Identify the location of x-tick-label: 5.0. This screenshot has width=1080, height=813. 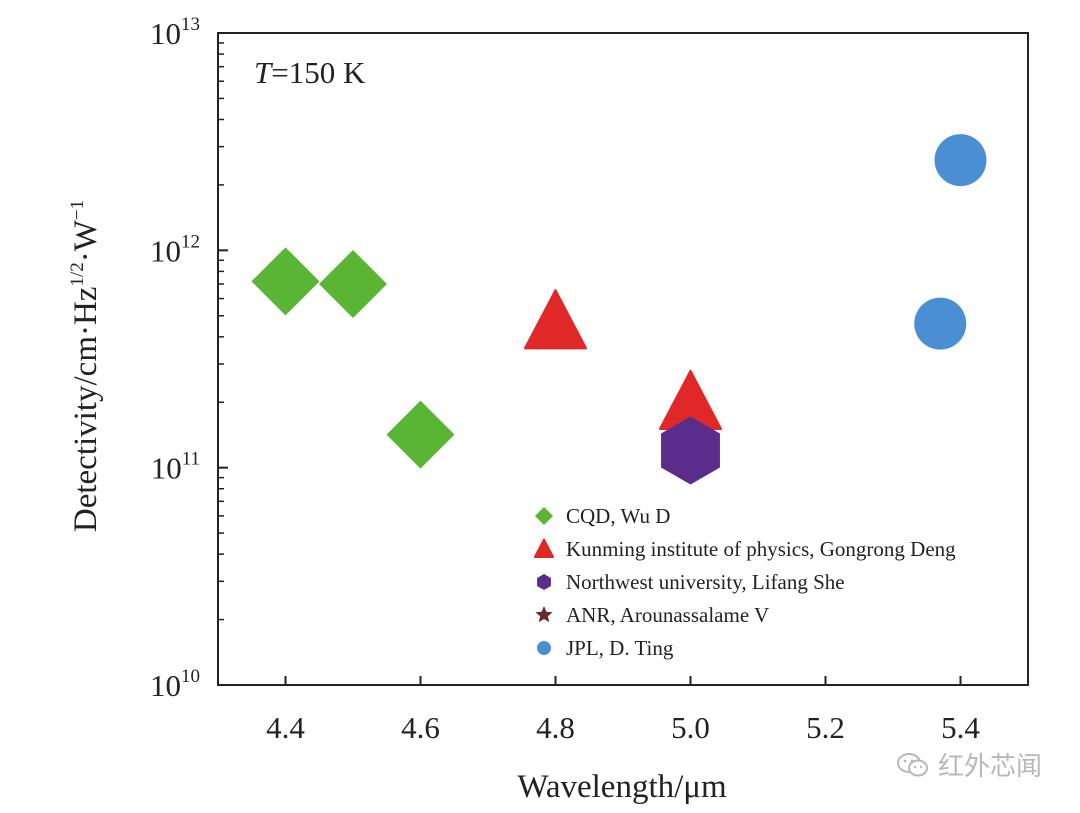
(690, 727).